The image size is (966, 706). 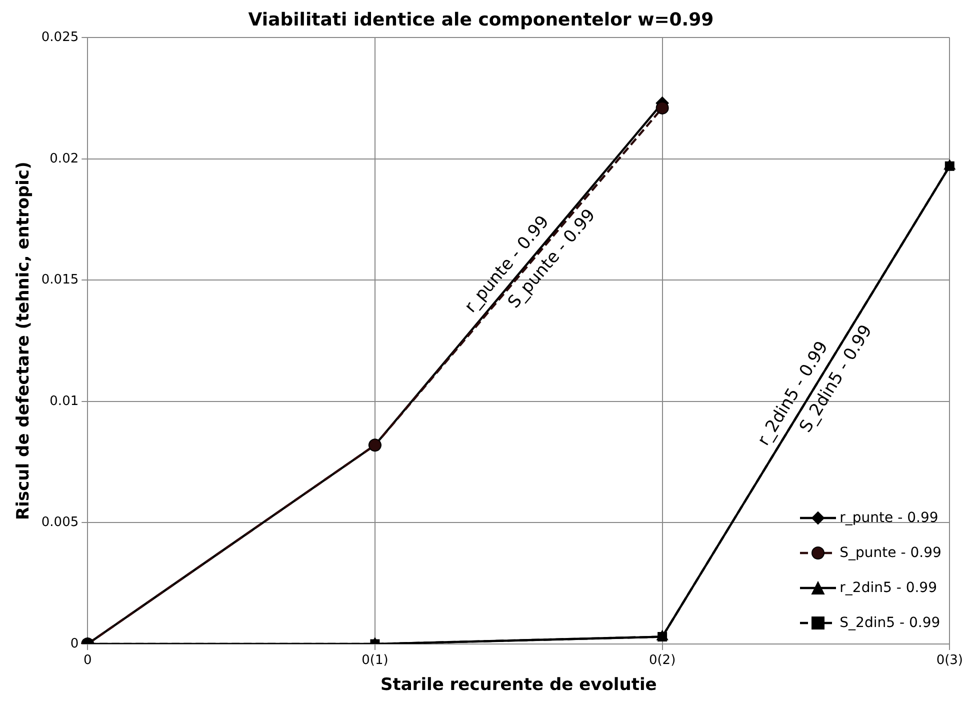 I want to click on y-tick-label: 0.005, so click(x=60, y=522).